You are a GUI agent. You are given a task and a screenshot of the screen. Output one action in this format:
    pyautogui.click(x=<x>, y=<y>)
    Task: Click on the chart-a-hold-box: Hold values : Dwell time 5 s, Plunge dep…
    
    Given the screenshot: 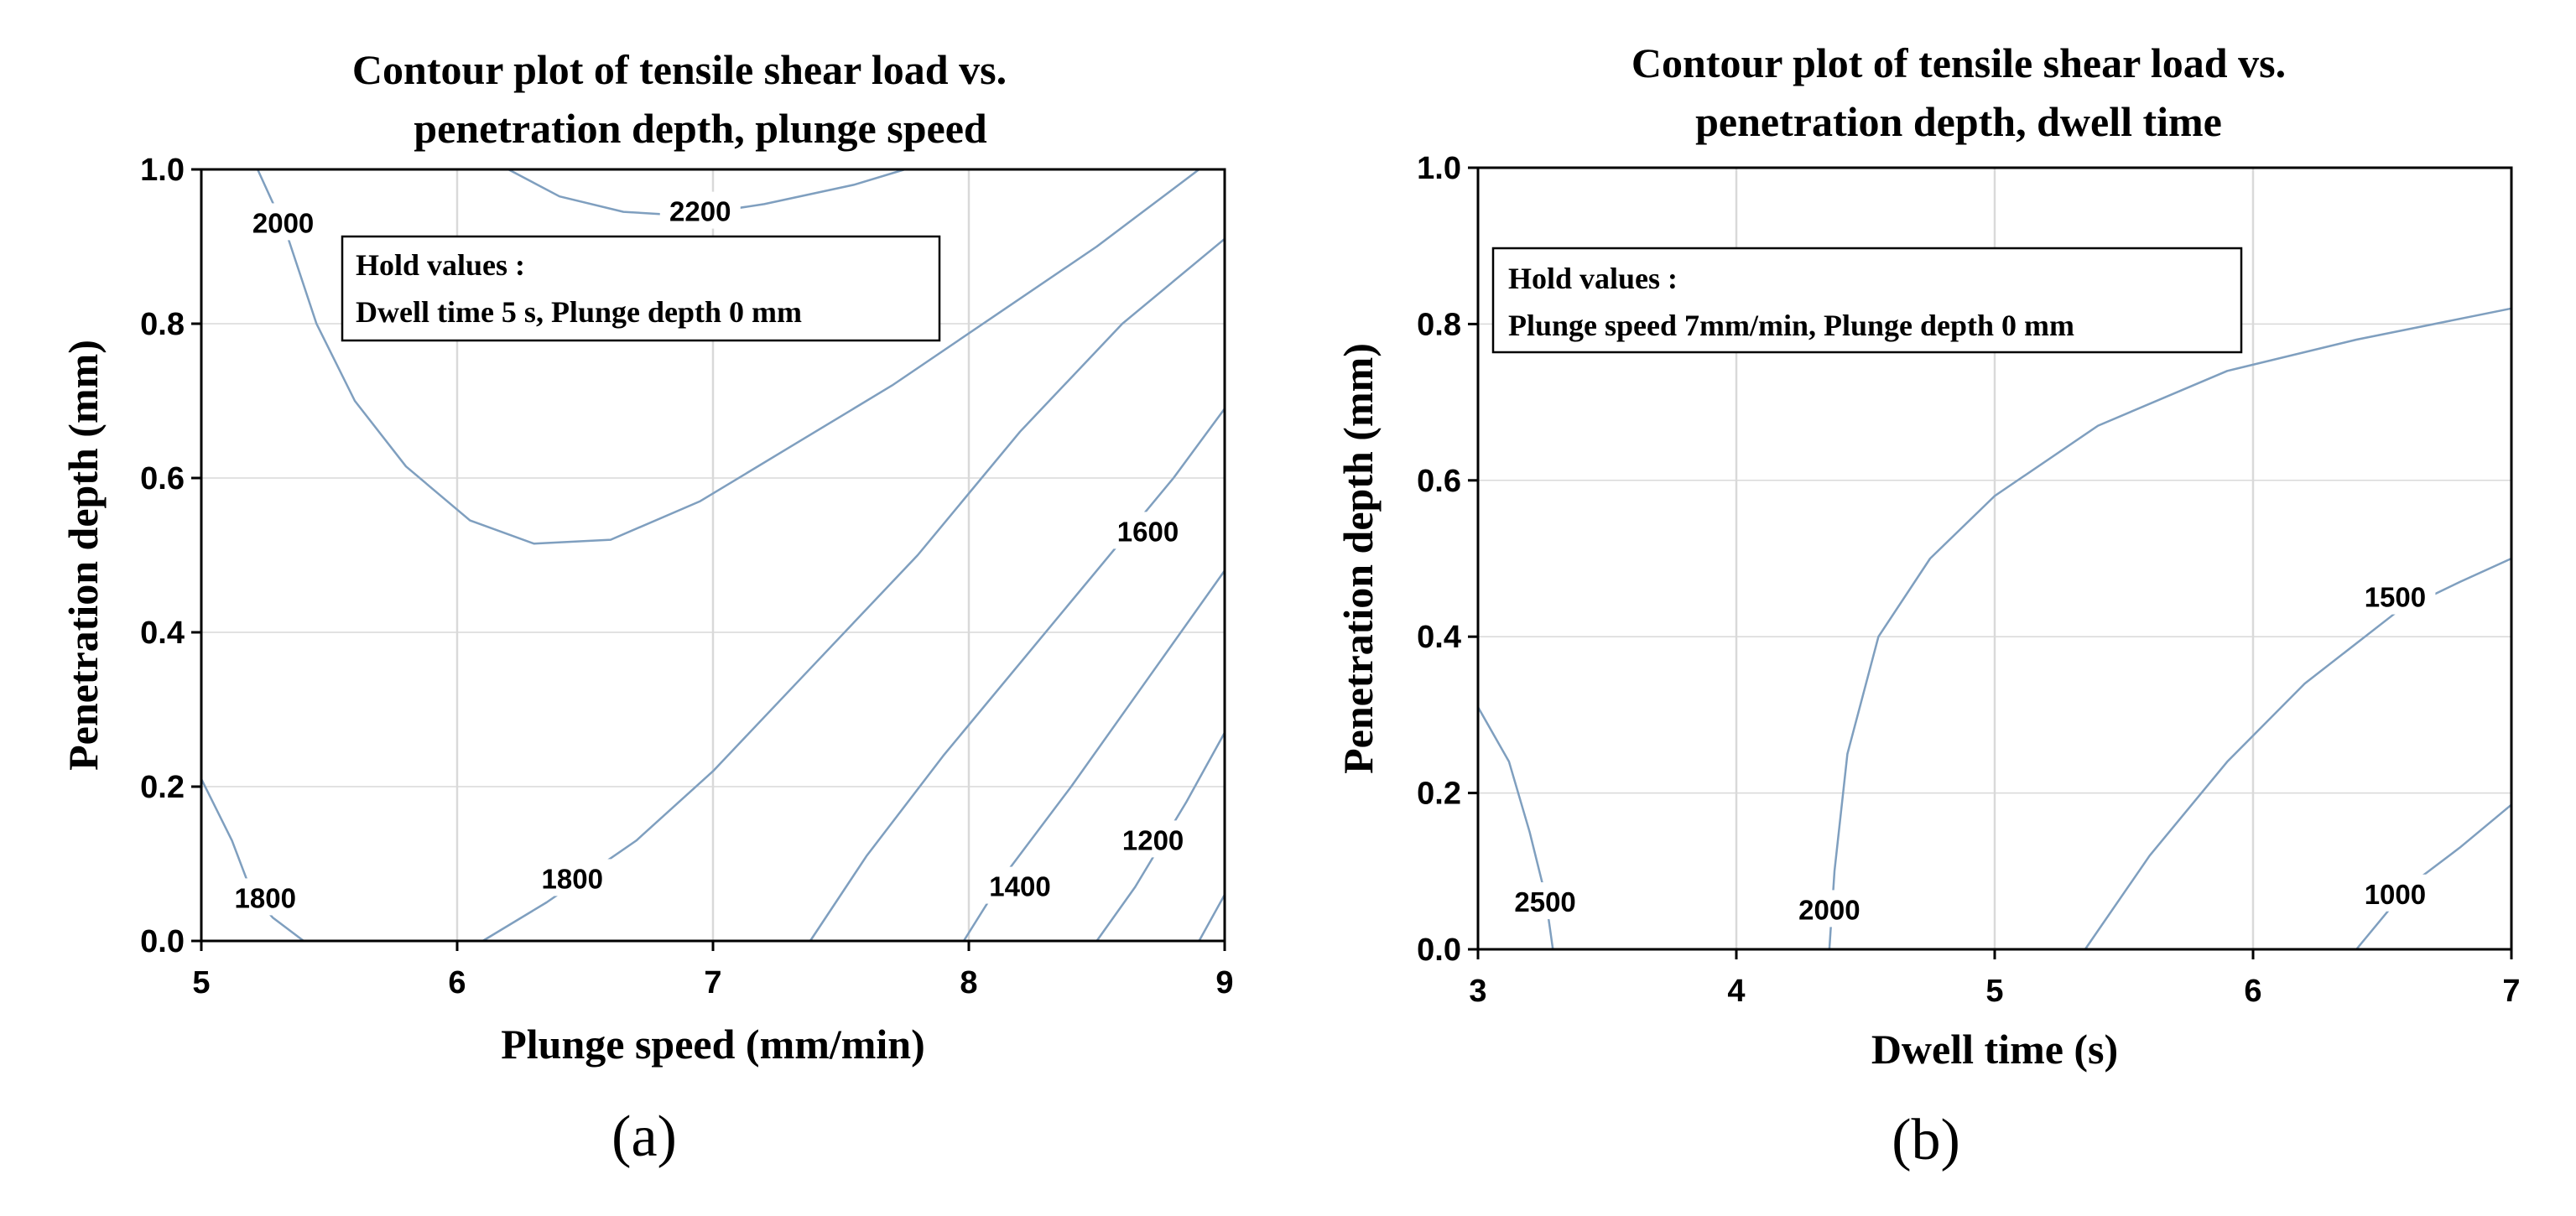 What is the action you would take?
    pyautogui.click(x=641, y=288)
    